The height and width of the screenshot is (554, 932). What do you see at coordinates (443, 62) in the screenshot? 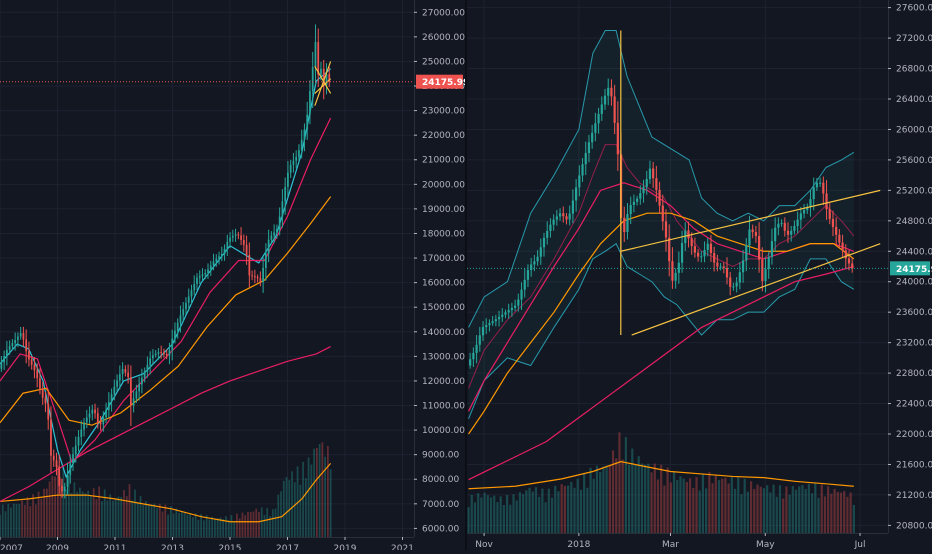
I see `price-tick-label: 25000.00` at bounding box center [443, 62].